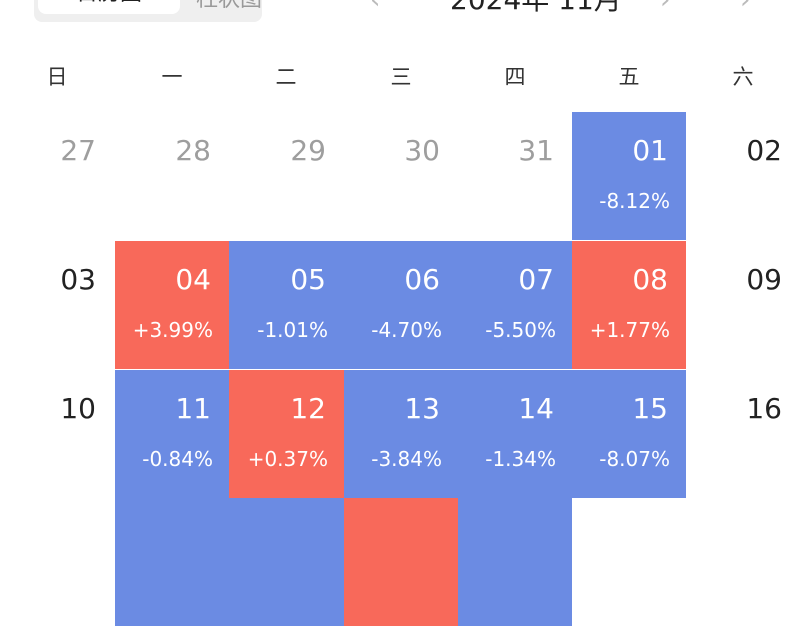 The height and width of the screenshot is (626, 800). What do you see at coordinates (650, 150) in the screenshot?
I see `day-number: 01` at bounding box center [650, 150].